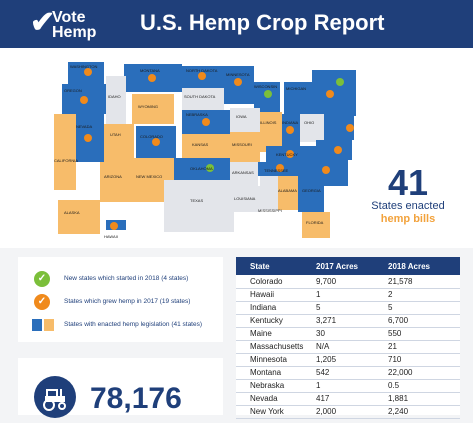 The width and height of the screenshot is (473, 423). Describe the element at coordinates (311, 194) in the screenshot. I see `state-georgia` at that location.